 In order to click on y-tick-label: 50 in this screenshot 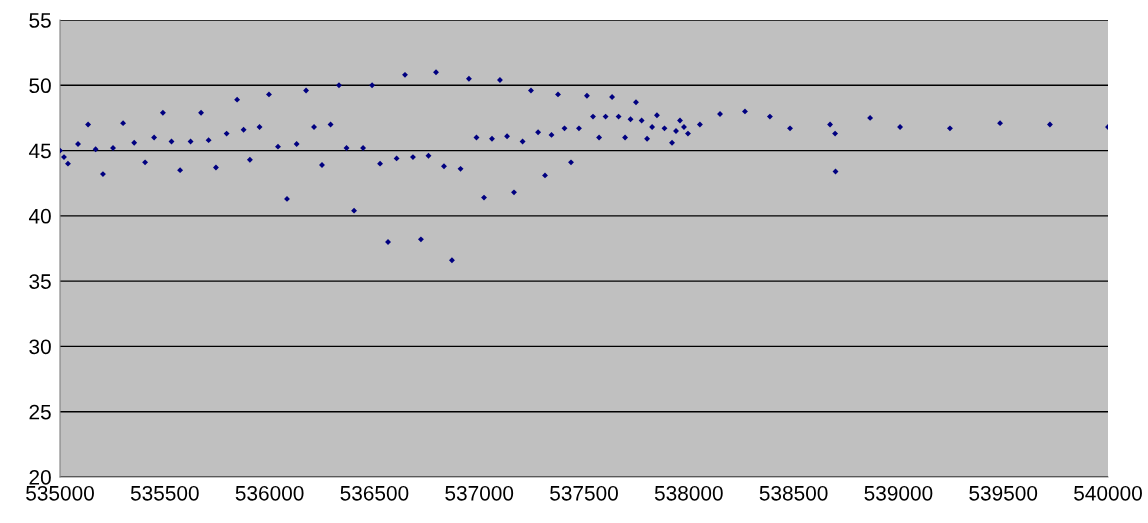, I will do `click(40, 86)`.